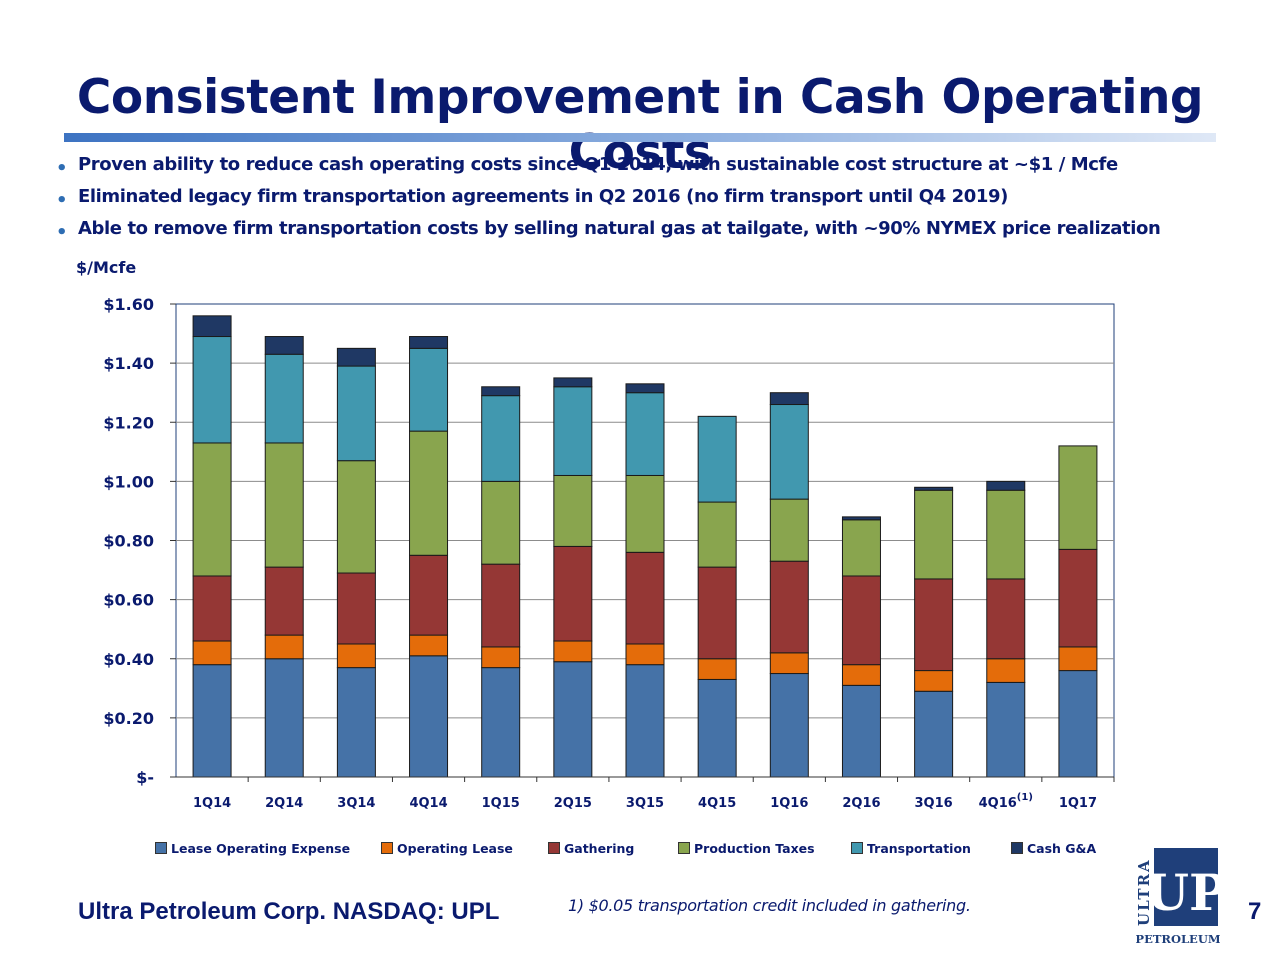 The width and height of the screenshot is (1280, 960). Describe the element at coordinates (1006, 534) in the screenshot. I see `bar-segment-production-taxes-4q16` at that location.